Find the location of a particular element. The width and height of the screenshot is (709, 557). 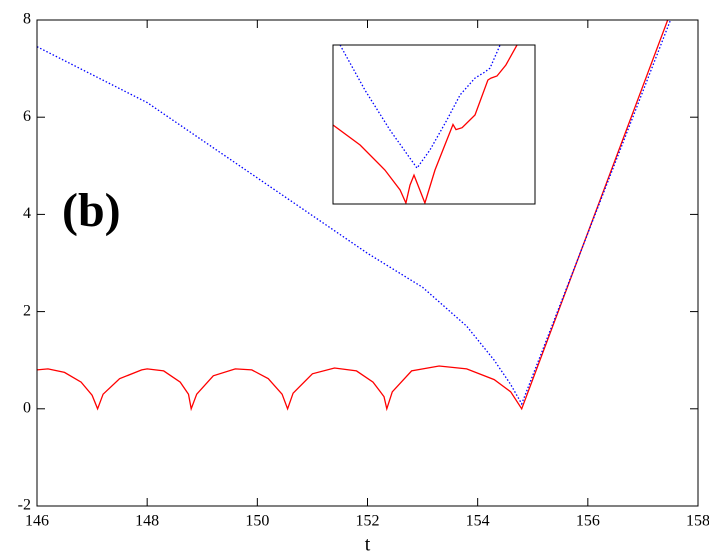

inset is located at coordinates (434, 124).